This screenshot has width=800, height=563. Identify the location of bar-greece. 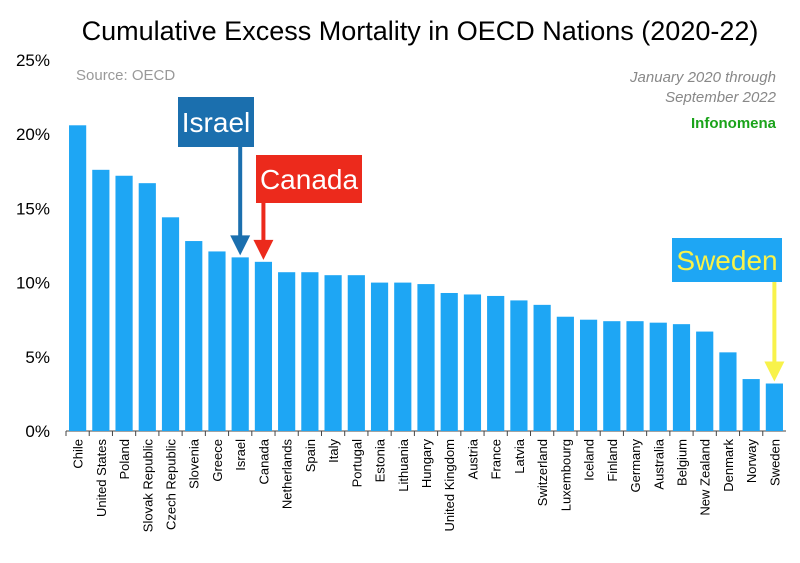
(217, 341).